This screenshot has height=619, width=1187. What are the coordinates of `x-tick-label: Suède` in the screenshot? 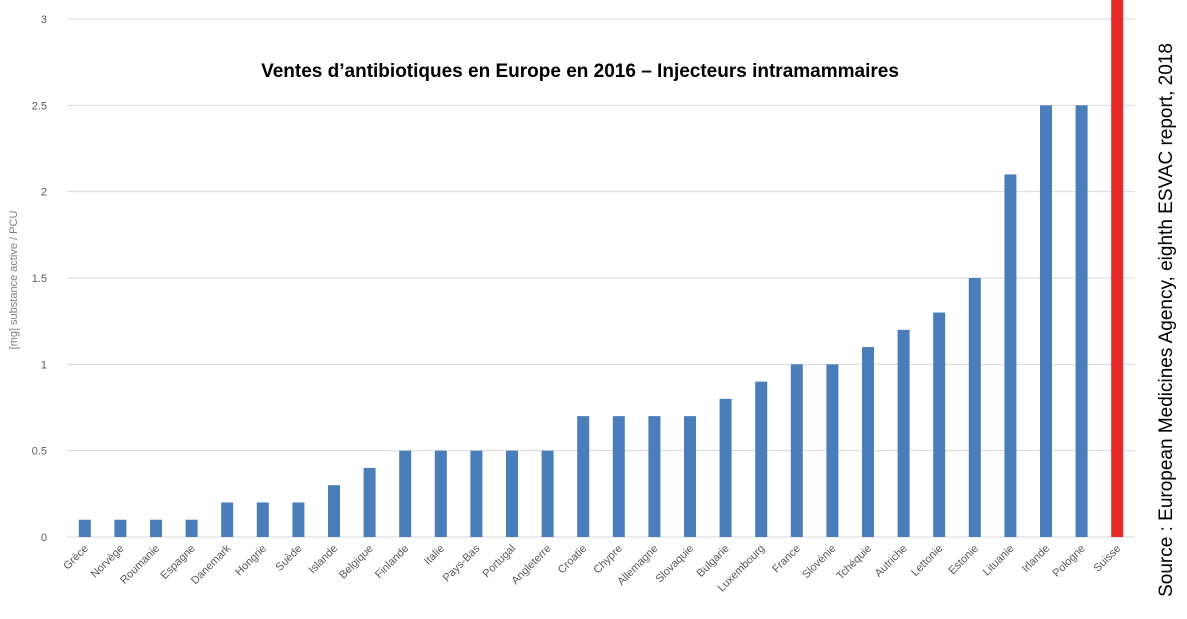 It's located at (289, 558).